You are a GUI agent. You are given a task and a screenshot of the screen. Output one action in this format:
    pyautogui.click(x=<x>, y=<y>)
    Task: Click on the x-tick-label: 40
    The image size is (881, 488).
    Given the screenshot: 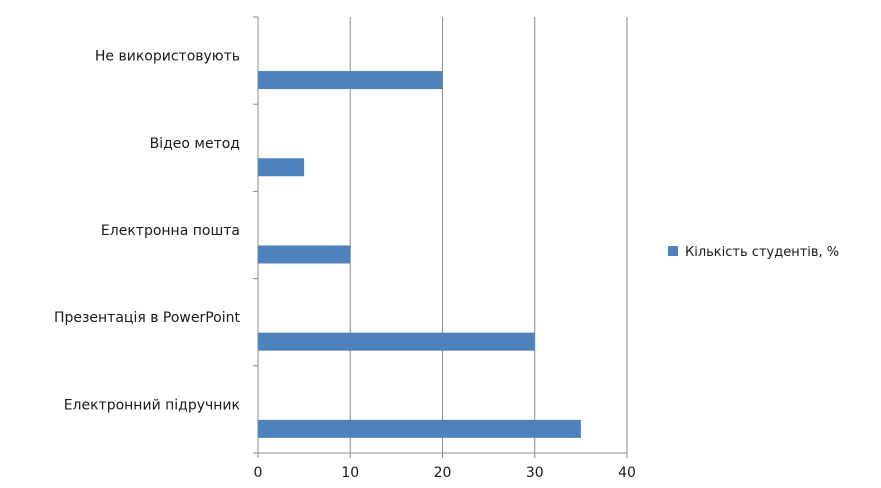 What is the action you would take?
    pyautogui.click(x=627, y=473)
    